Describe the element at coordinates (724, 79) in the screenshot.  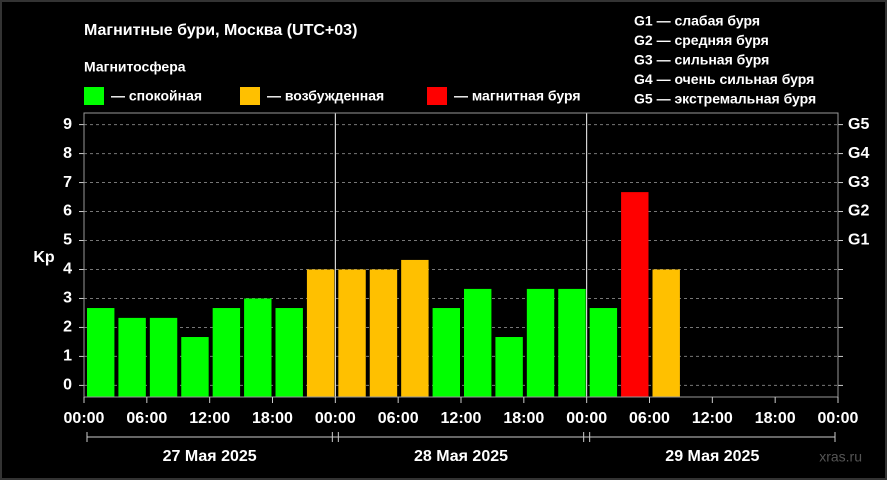
I see `g-scale-item: G4 — очень сильная буря` at that location.